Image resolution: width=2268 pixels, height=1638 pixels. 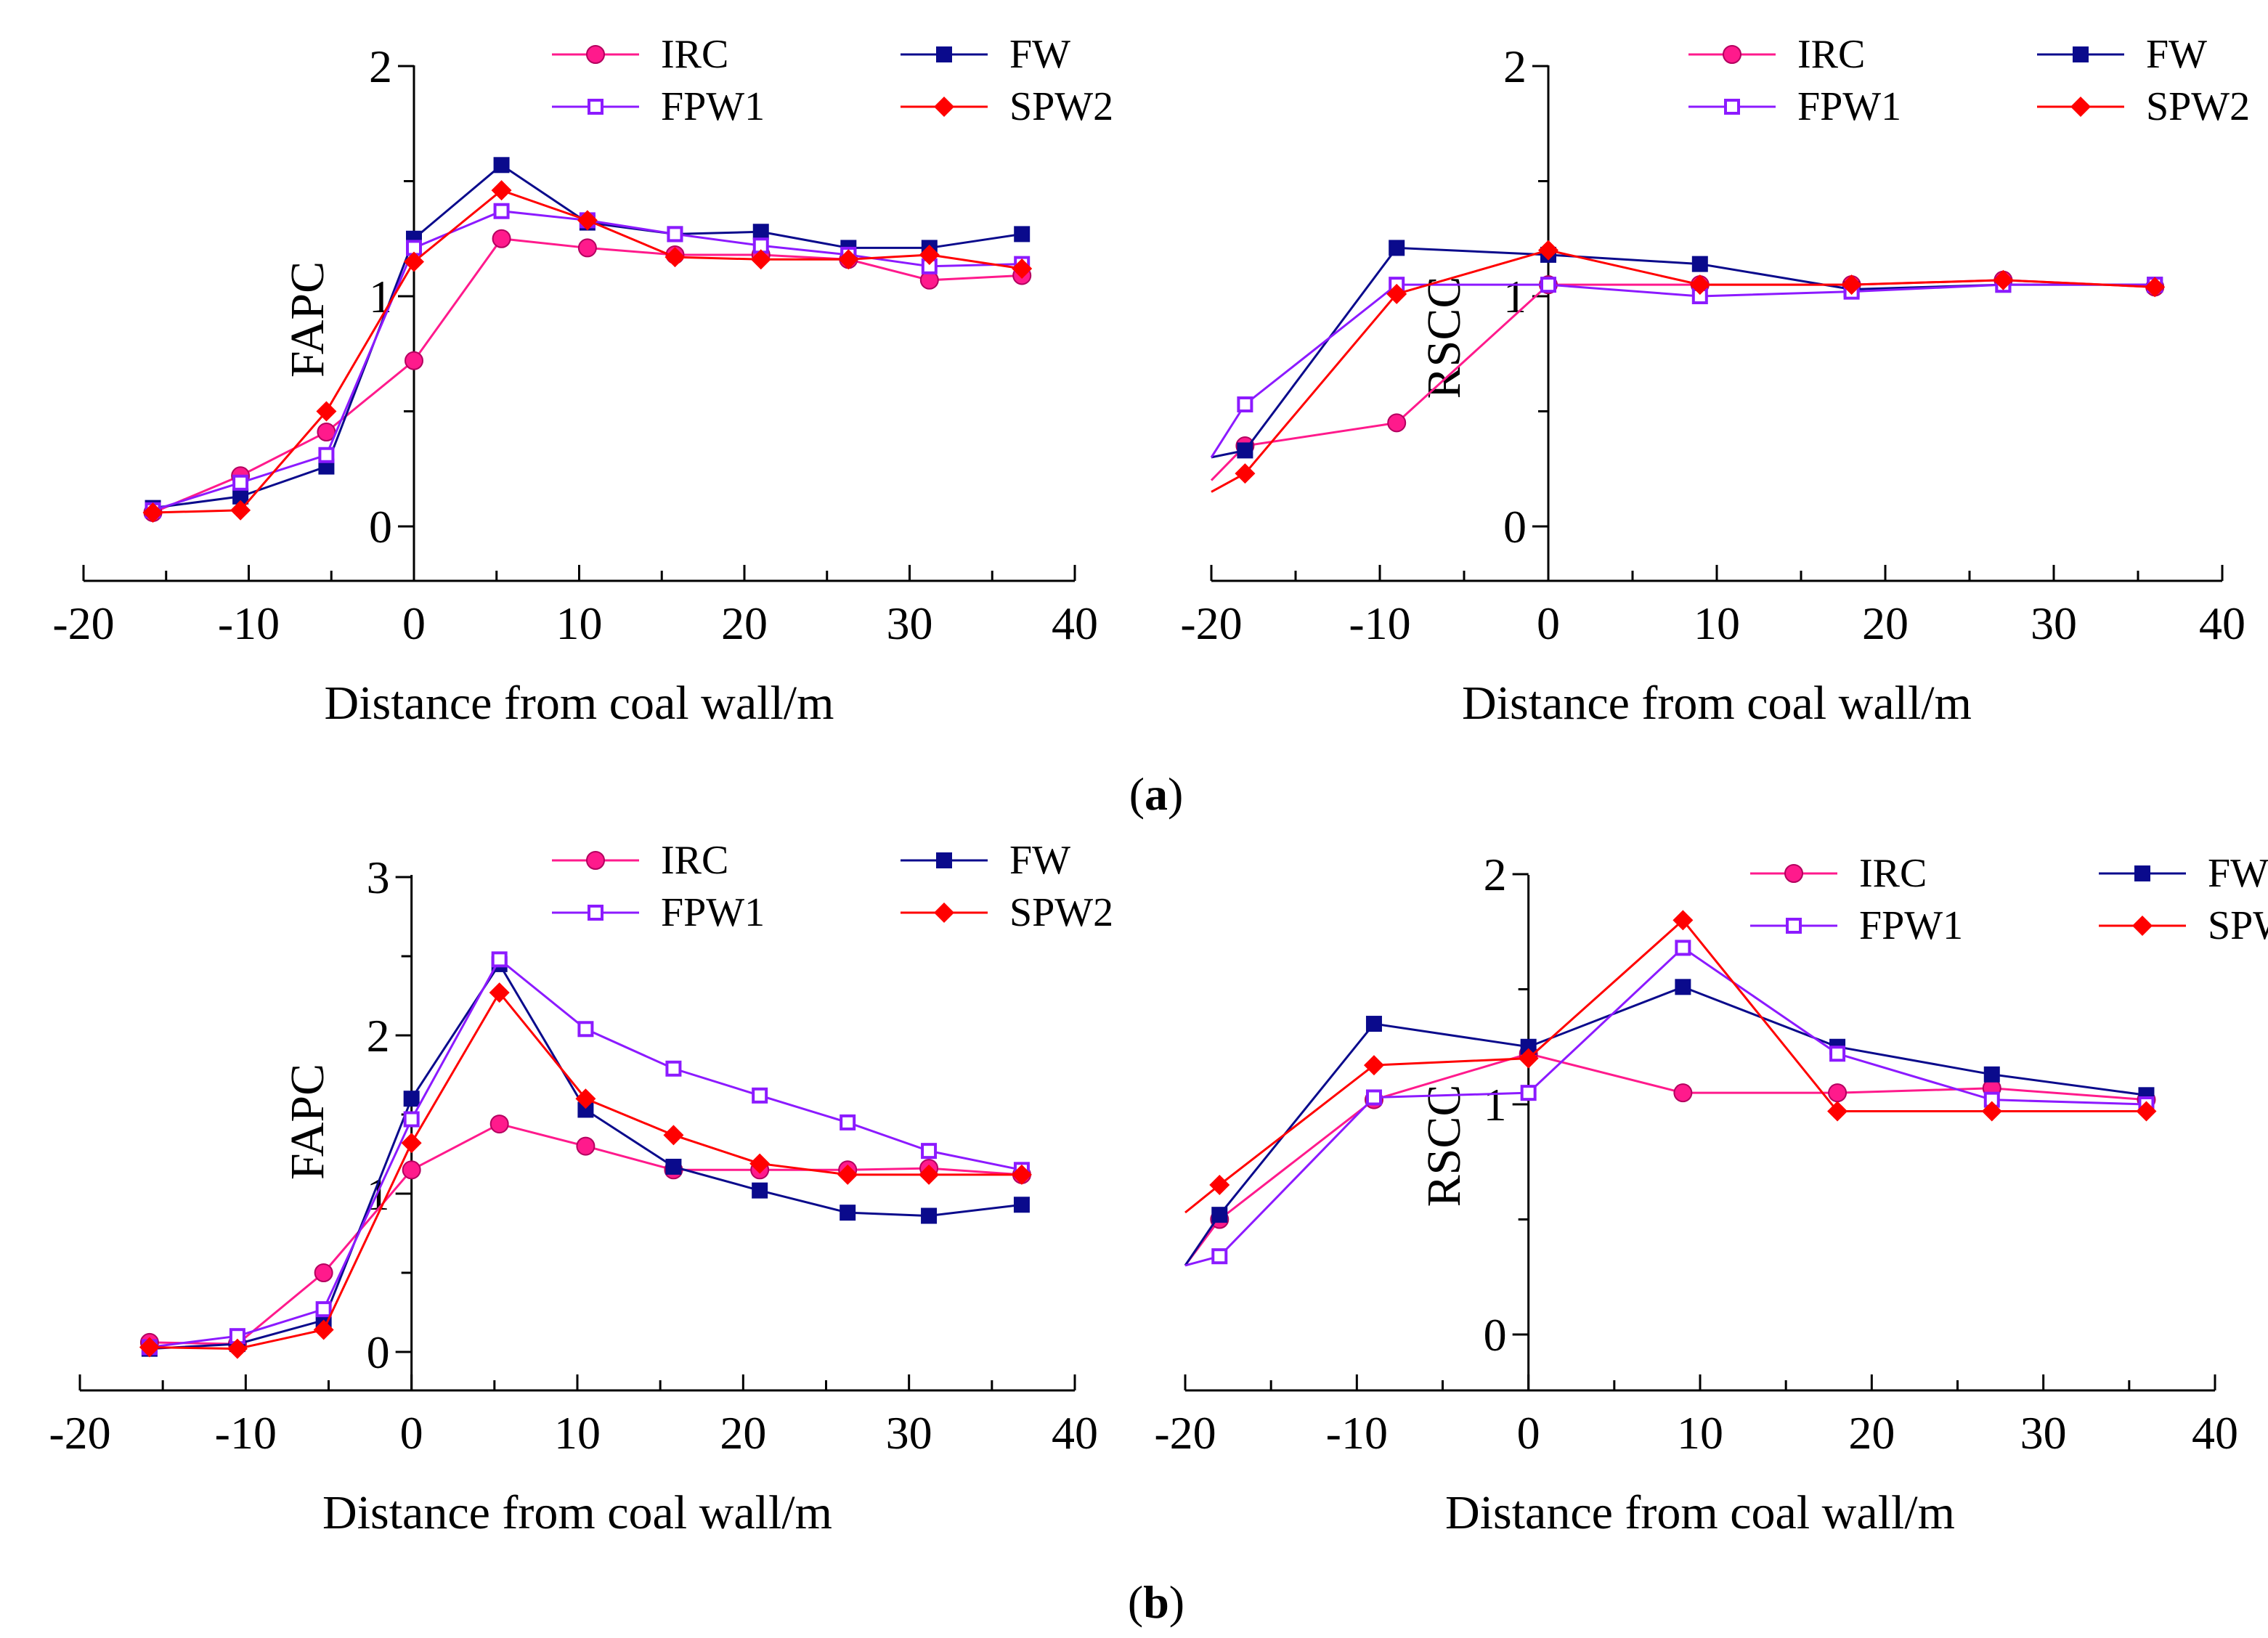 What do you see at coordinates (1175, 794) in the screenshot?
I see `panel-label-a-close: )` at bounding box center [1175, 794].